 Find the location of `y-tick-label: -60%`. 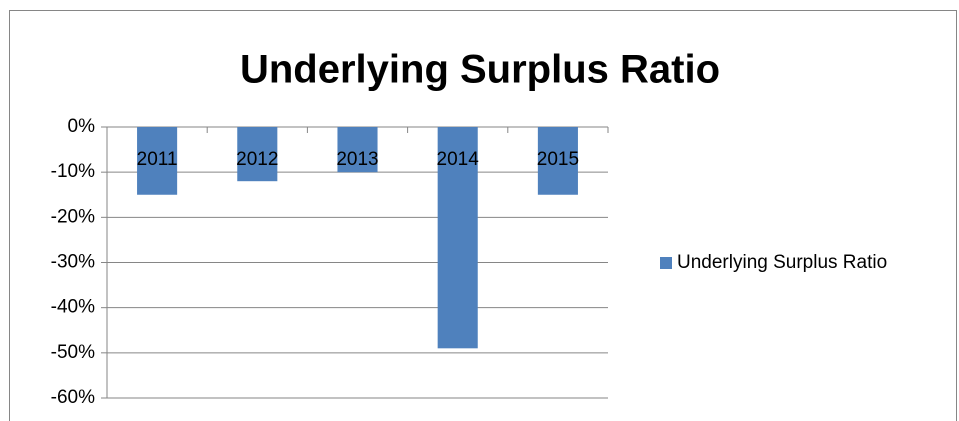

y-tick-label: -60% is located at coordinates (73, 397).